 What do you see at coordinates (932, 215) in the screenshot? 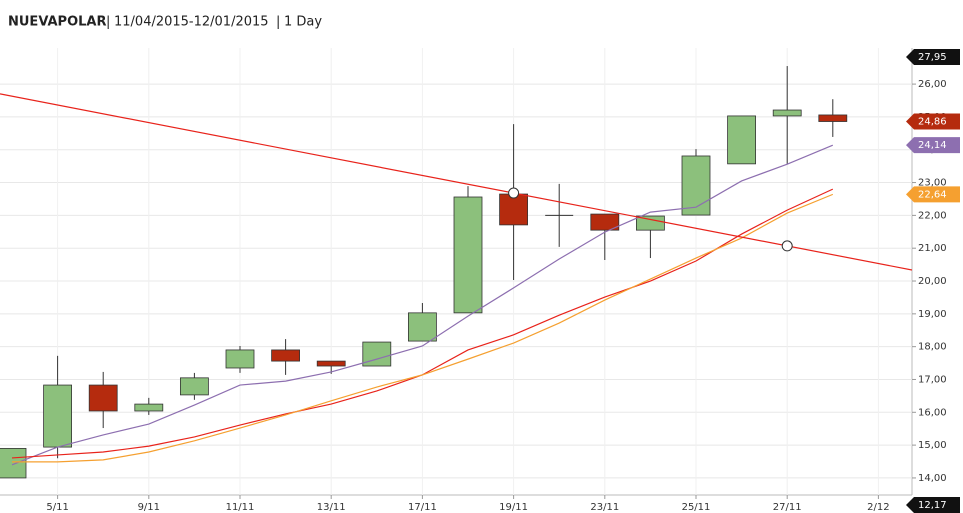
I see `y-tick-label: 22,00` at bounding box center [932, 215].